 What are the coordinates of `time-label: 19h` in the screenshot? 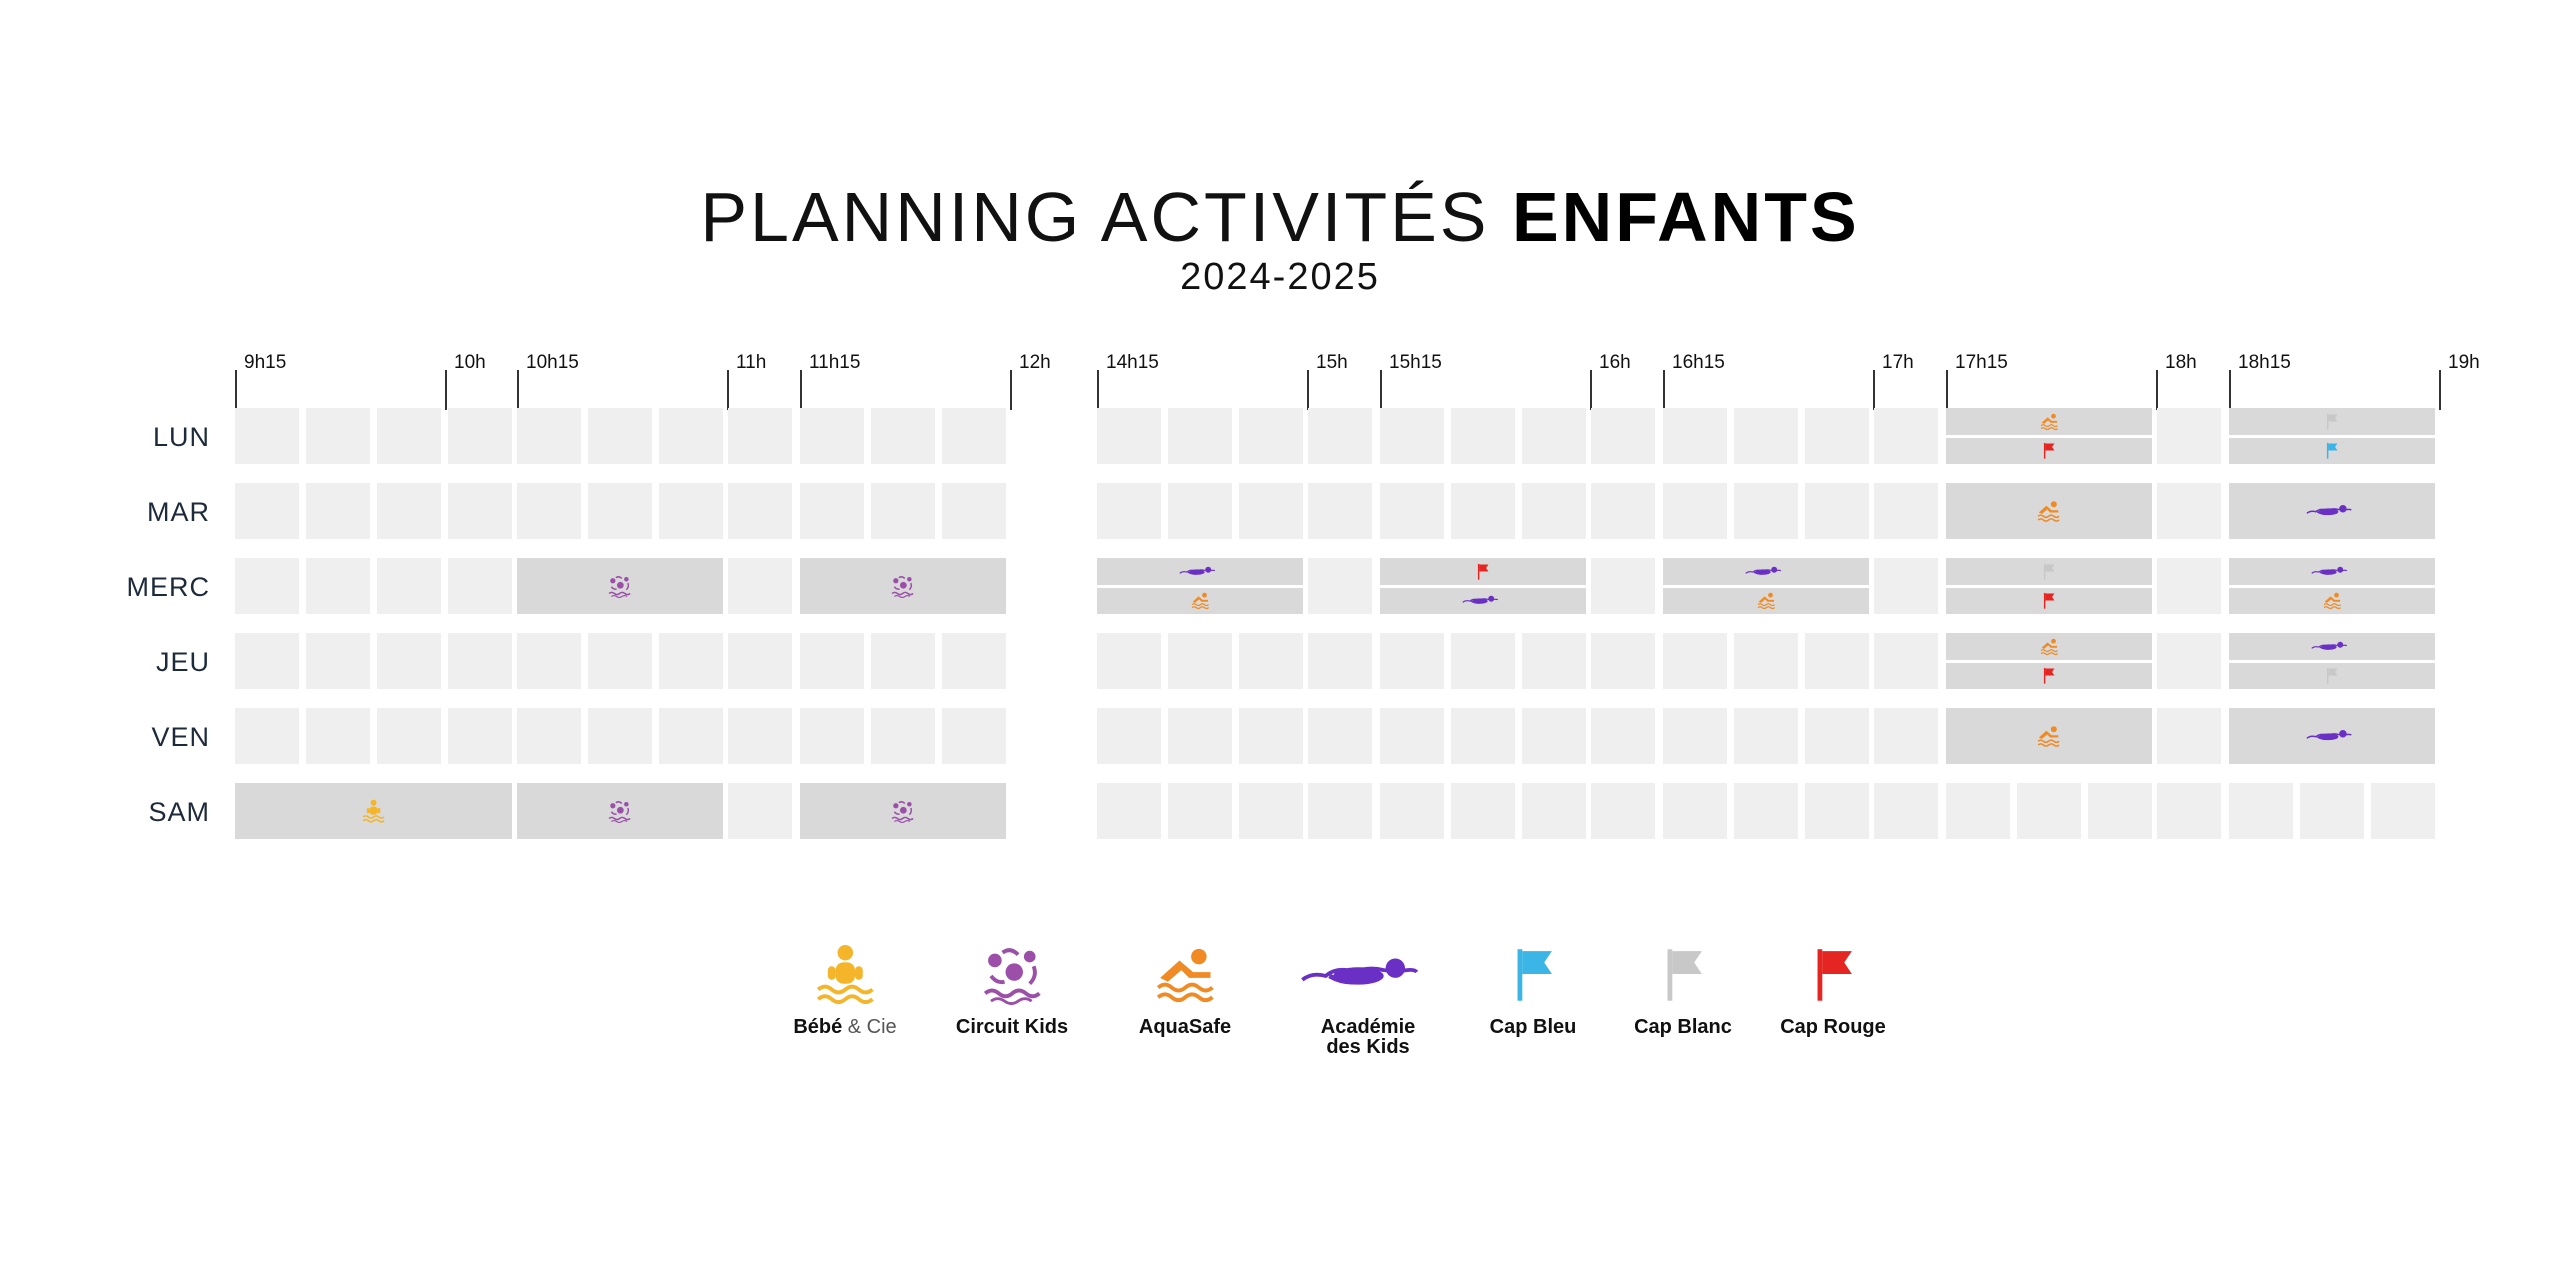 It's located at (2464, 362).